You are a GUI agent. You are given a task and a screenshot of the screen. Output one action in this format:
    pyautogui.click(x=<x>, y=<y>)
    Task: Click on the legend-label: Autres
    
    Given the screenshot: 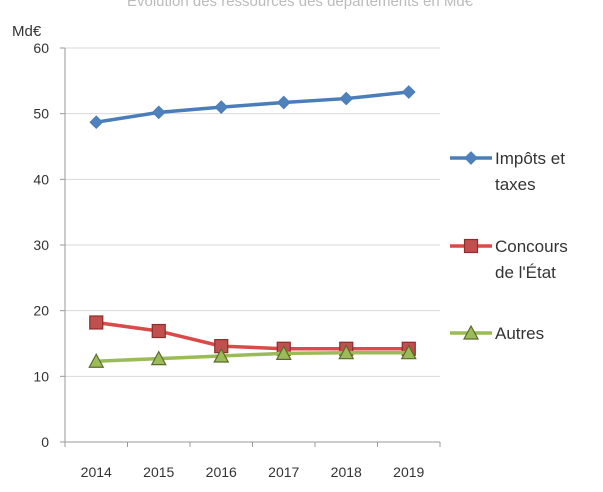 What is the action you would take?
    pyautogui.click(x=519, y=333)
    